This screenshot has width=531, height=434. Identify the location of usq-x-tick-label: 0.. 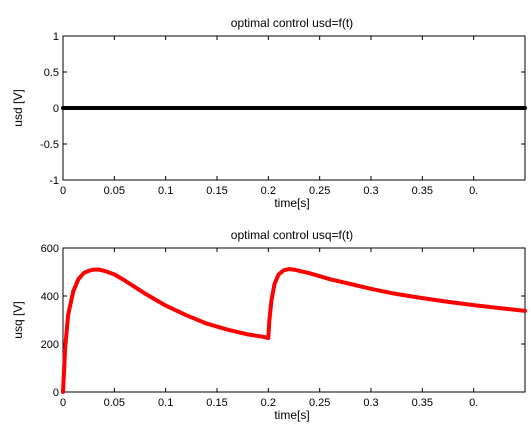
(473, 403).